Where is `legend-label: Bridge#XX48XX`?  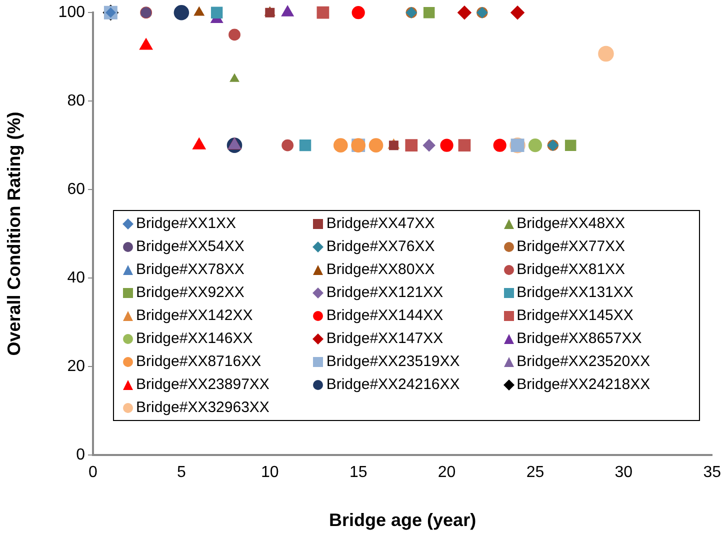 legend-label: Bridge#XX48XX is located at coordinates (571, 223).